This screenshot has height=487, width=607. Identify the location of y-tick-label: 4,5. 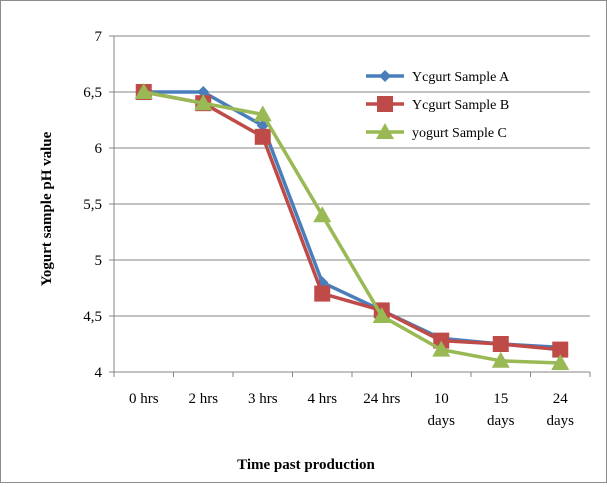
(92, 317).